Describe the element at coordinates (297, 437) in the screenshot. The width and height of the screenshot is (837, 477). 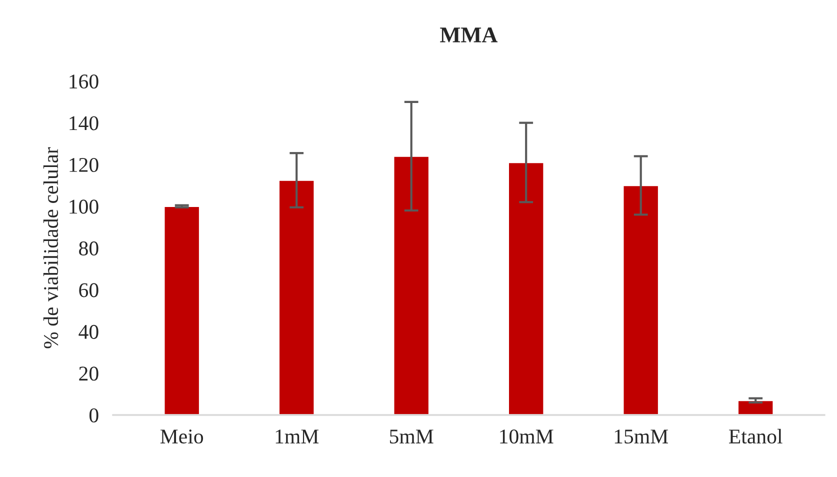
I see `x-tick-label: 1mM` at that location.